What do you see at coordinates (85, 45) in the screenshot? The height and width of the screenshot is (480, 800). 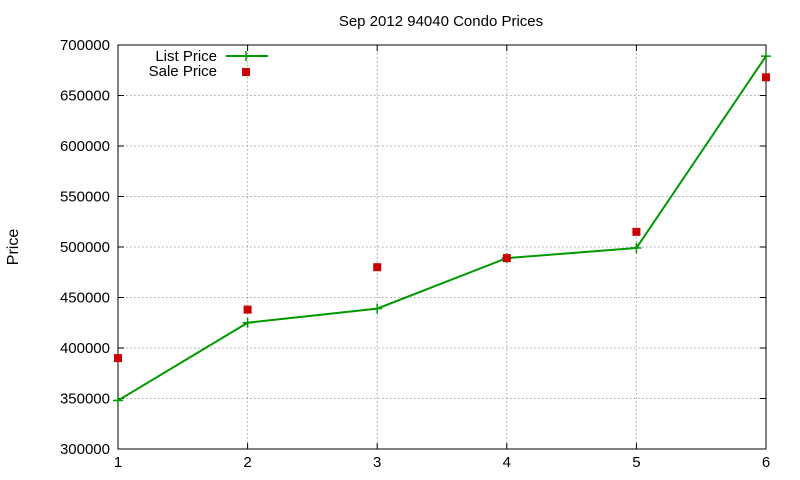 I see `y-tick-label: 700000` at bounding box center [85, 45].